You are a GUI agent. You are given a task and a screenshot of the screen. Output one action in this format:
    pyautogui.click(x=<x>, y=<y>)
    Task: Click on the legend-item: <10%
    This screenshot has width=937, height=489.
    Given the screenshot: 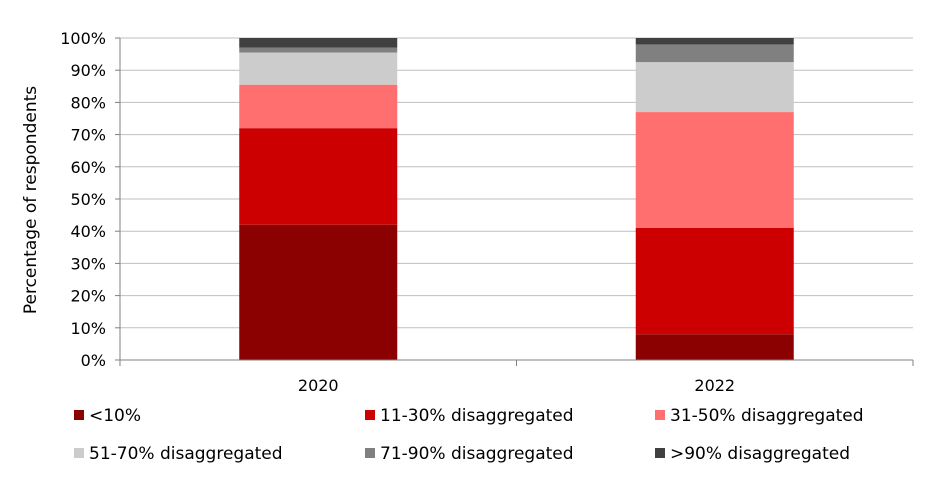 What is the action you would take?
    pyautogui.click(x=107, y=416)
    